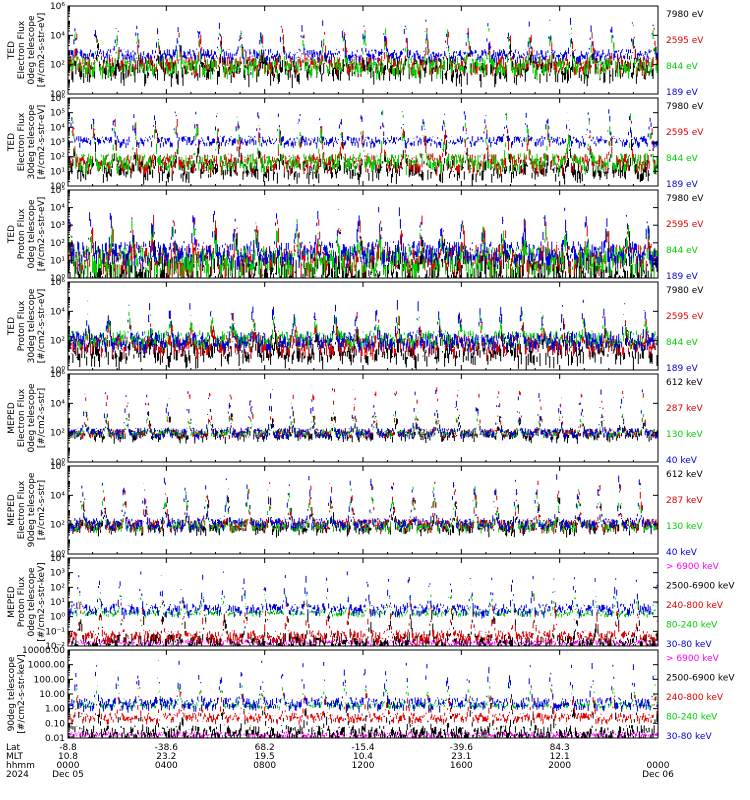  Describe the element at coordinates (50, 680) in the screenshot. I see `y-tick-label: 100.00` at that location.